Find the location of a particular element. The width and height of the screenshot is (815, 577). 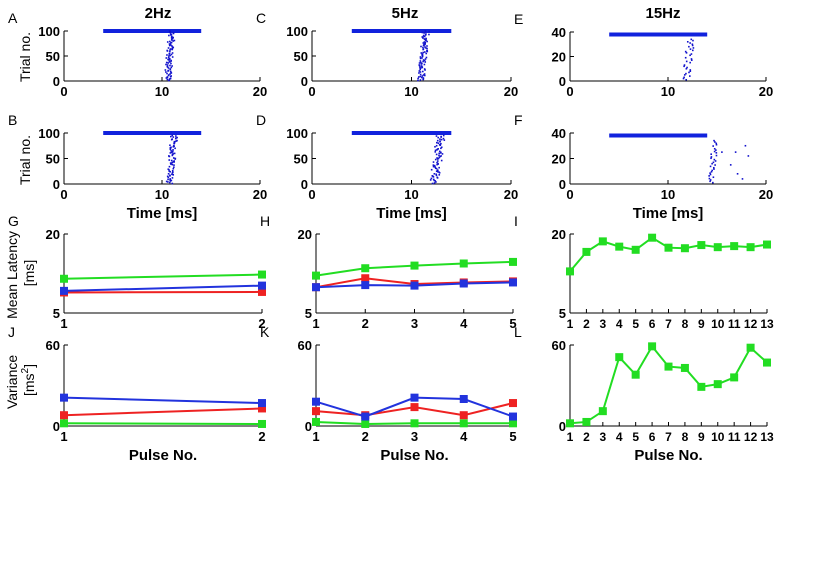

panel-k: K 1 2 3 4 5 0 60 Pulse No. is located at coordinates (388, 394).